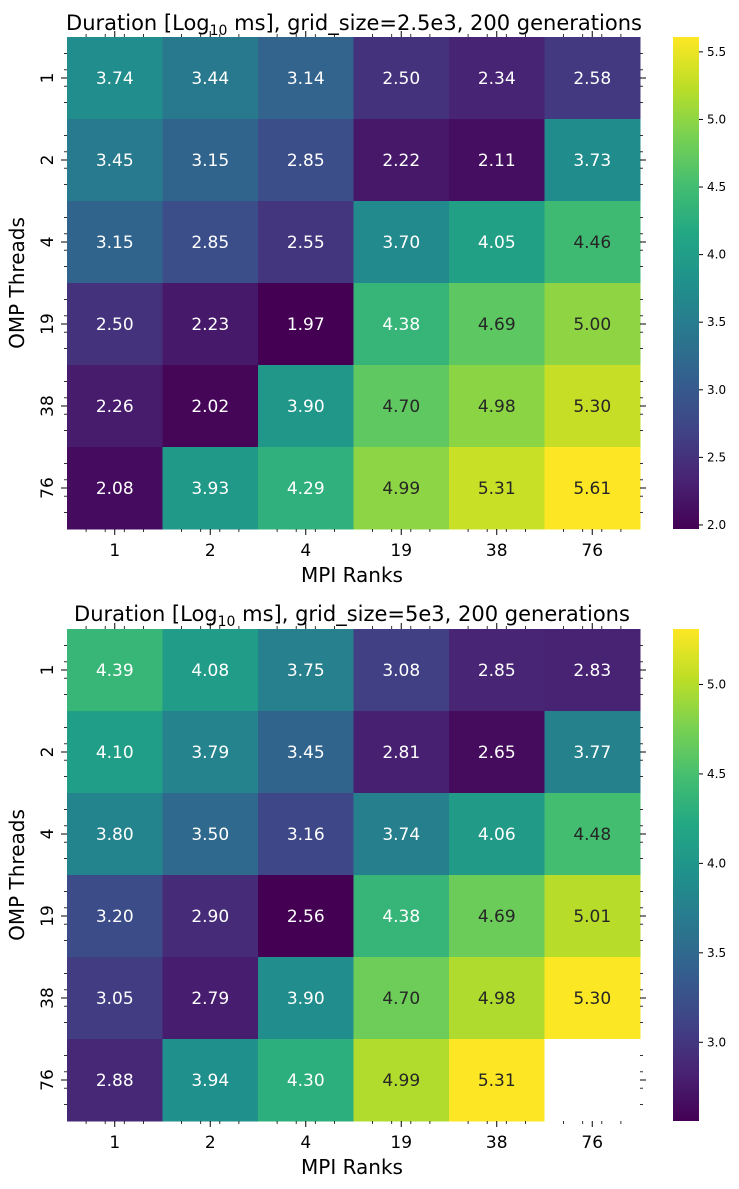  Describe the element at coordinates (592, 551) in the screenshot. I see `x-tick-label: 76` at that location.